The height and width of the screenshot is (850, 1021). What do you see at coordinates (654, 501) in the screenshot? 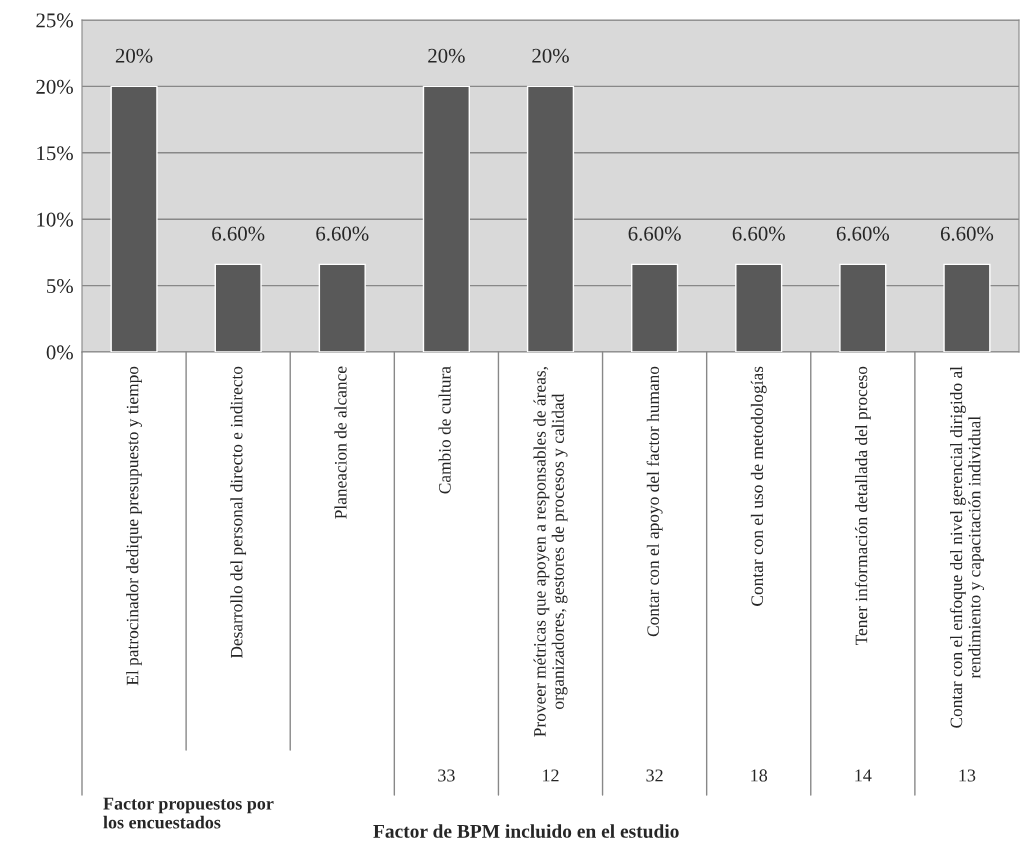
I see `x-tick-label: Contar con el apoyo del factor humano` at bounding box center [654, 501].